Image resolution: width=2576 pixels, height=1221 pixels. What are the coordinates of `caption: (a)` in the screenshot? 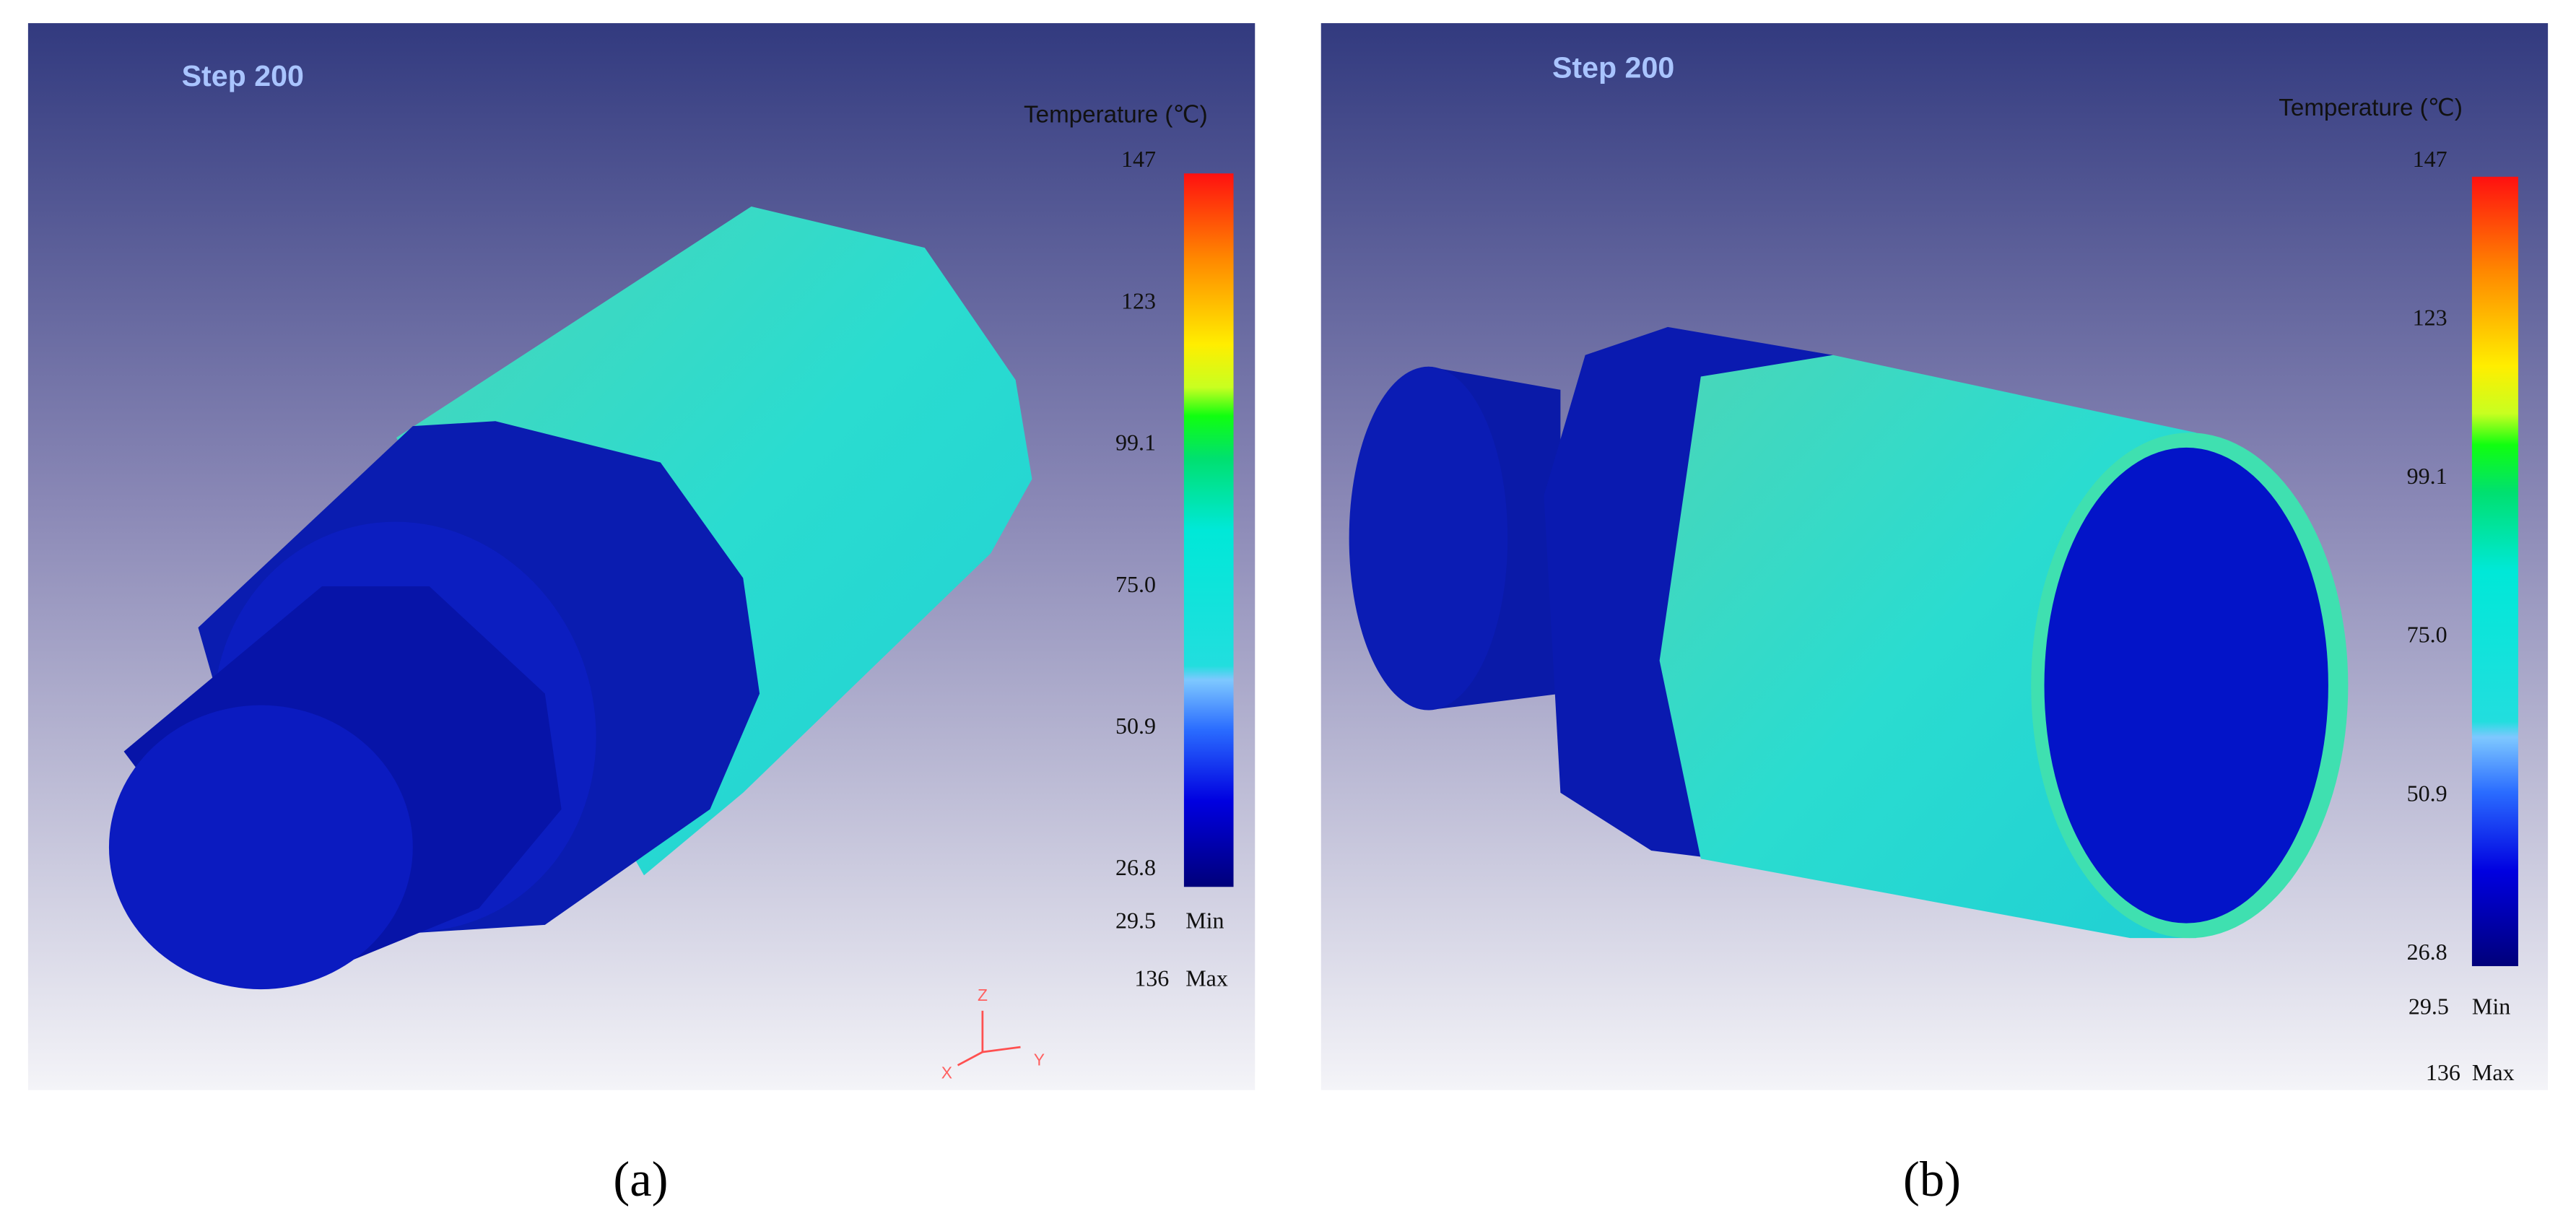 It's located at (640, 1179).